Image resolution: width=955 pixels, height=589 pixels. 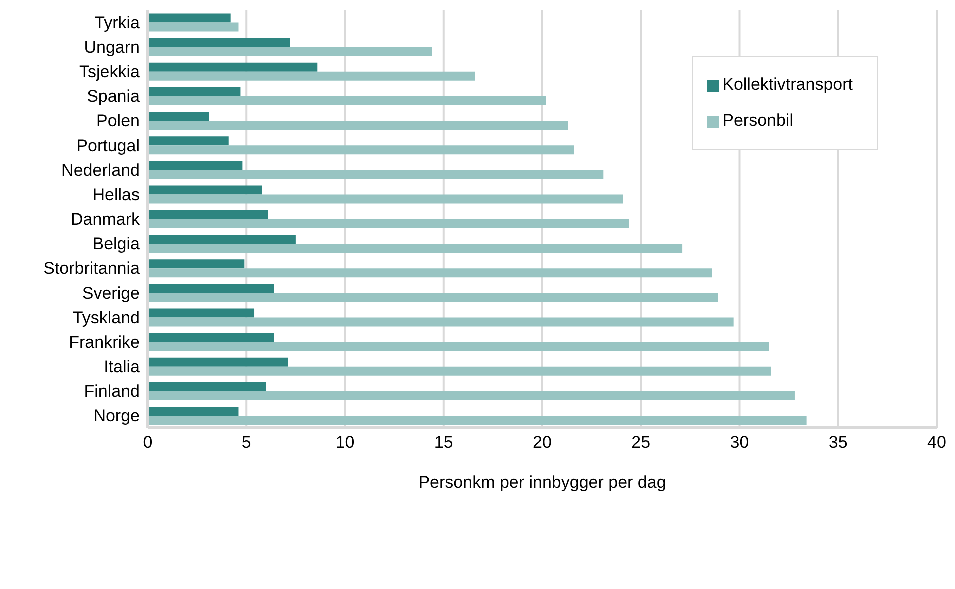 I want to click on x-tick-label: 5, so click(x=247, y=442).